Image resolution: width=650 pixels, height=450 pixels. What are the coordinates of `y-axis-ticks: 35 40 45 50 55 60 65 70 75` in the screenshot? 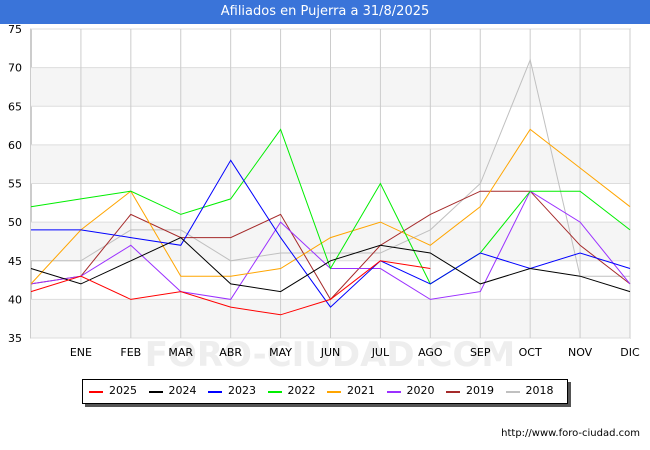 It's located at (15, 184).